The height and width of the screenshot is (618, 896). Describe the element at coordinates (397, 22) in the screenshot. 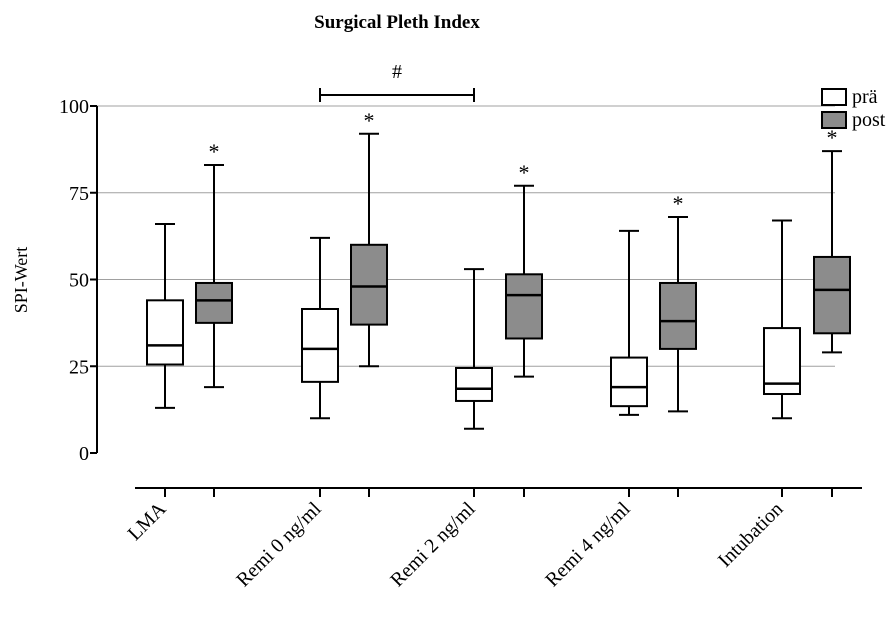

I see `chart-title: Surgical Pleth Index` at that location.